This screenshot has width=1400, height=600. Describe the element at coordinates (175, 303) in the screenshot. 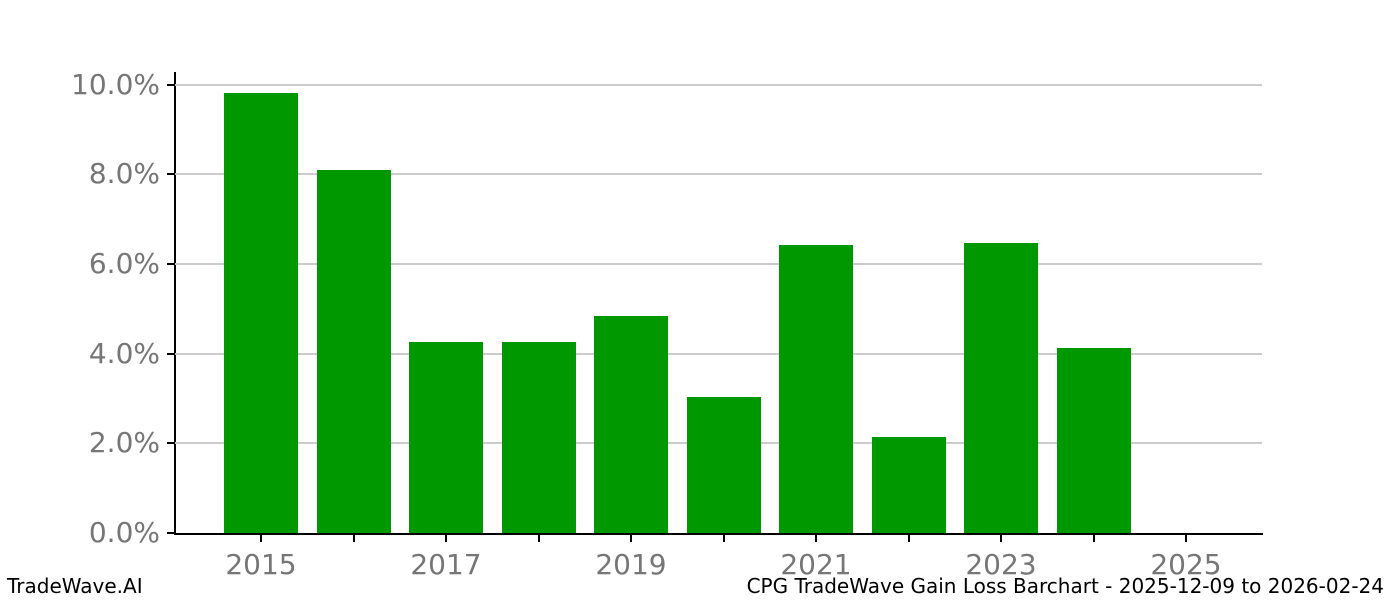

I see `y-axis-spine` at that location.